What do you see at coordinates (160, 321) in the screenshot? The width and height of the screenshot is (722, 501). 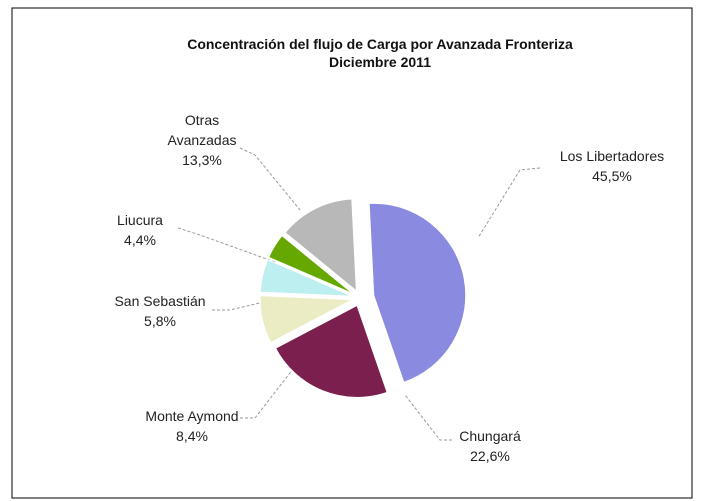 I see `value-label: 5,8%` at bounding box center [160, 321].